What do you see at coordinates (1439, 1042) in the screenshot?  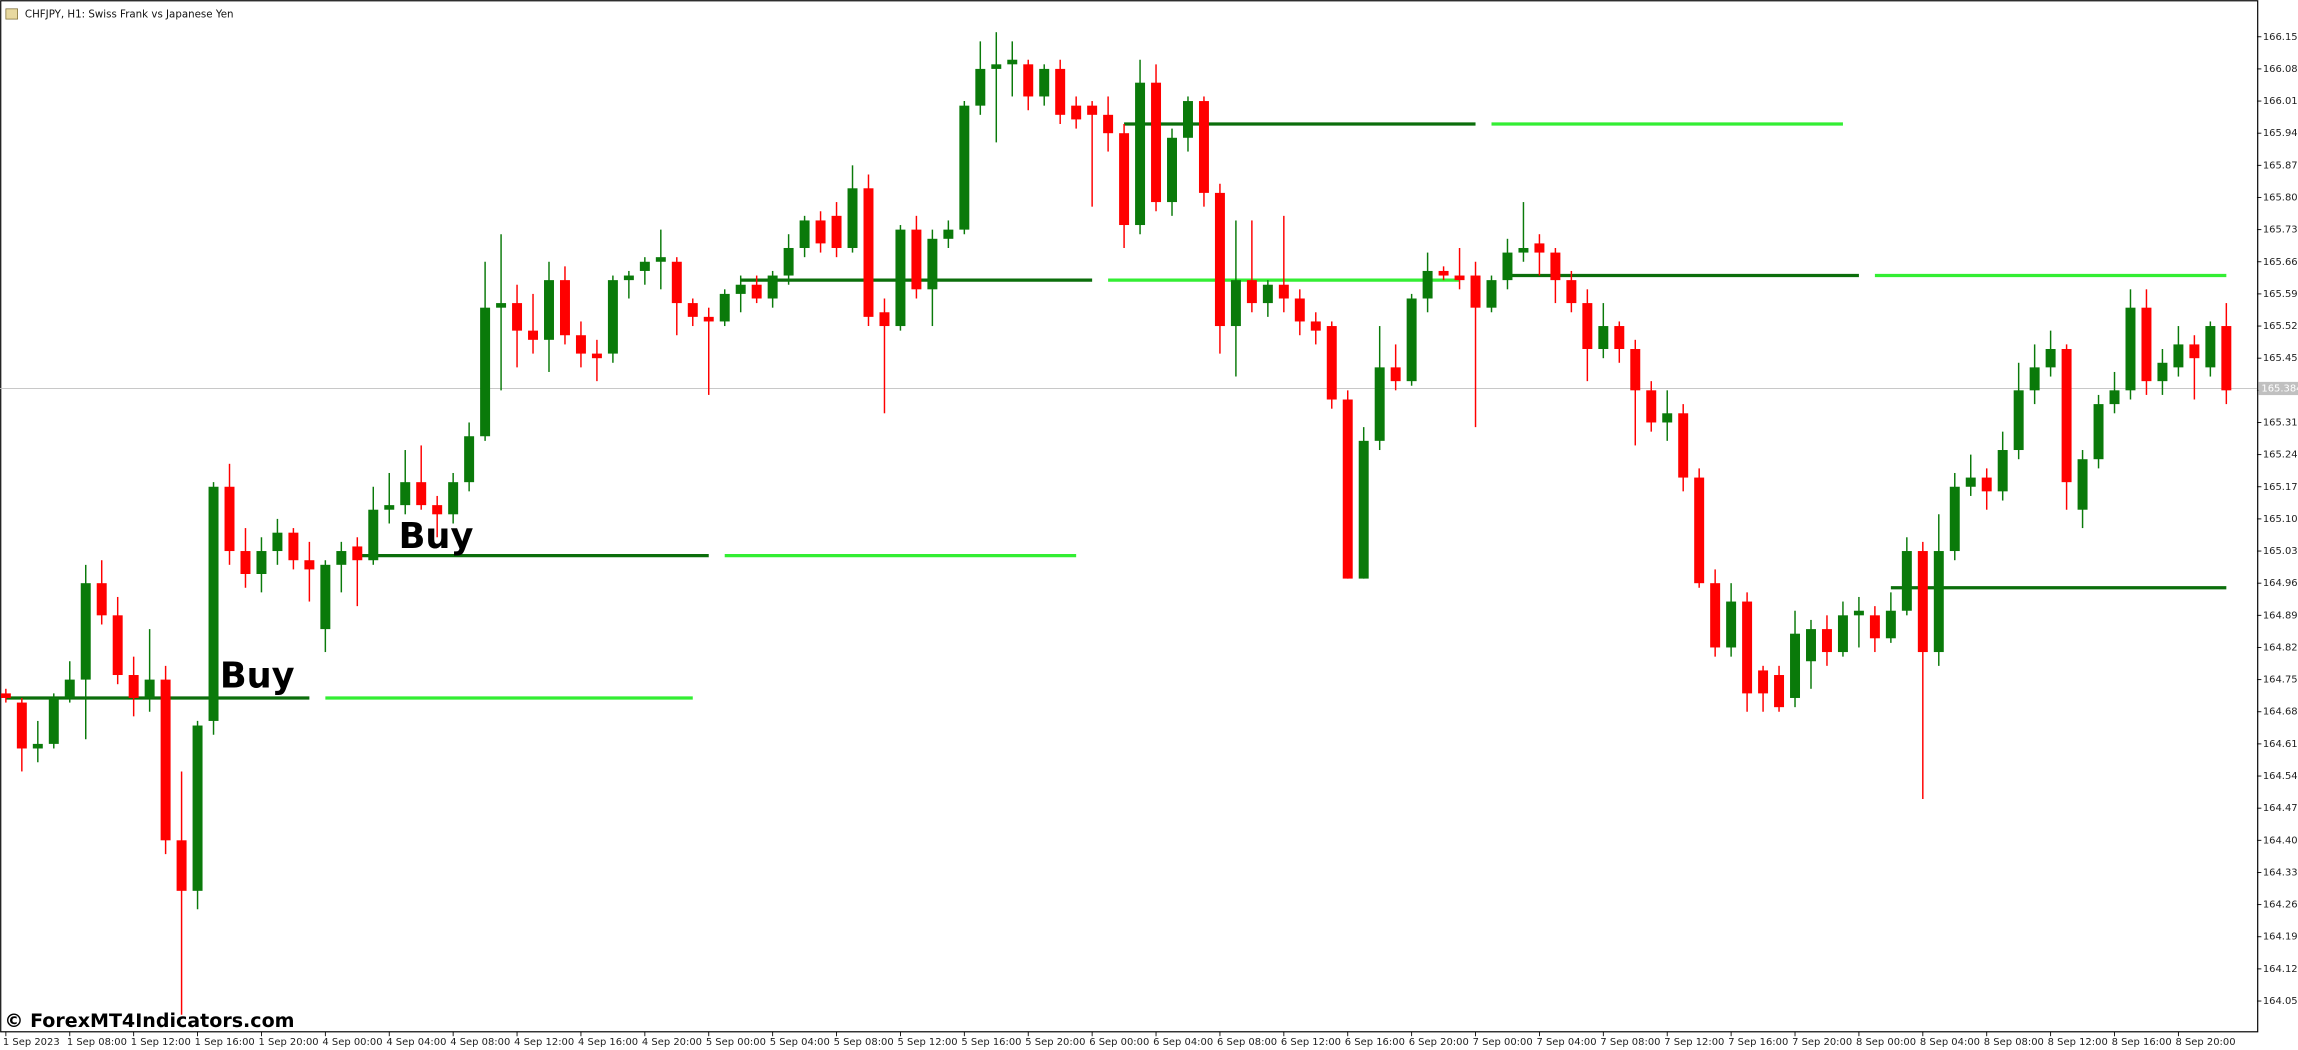 I see `x-tick-label: 6 Sep 20:00` at bounding box center [1439, 1042].